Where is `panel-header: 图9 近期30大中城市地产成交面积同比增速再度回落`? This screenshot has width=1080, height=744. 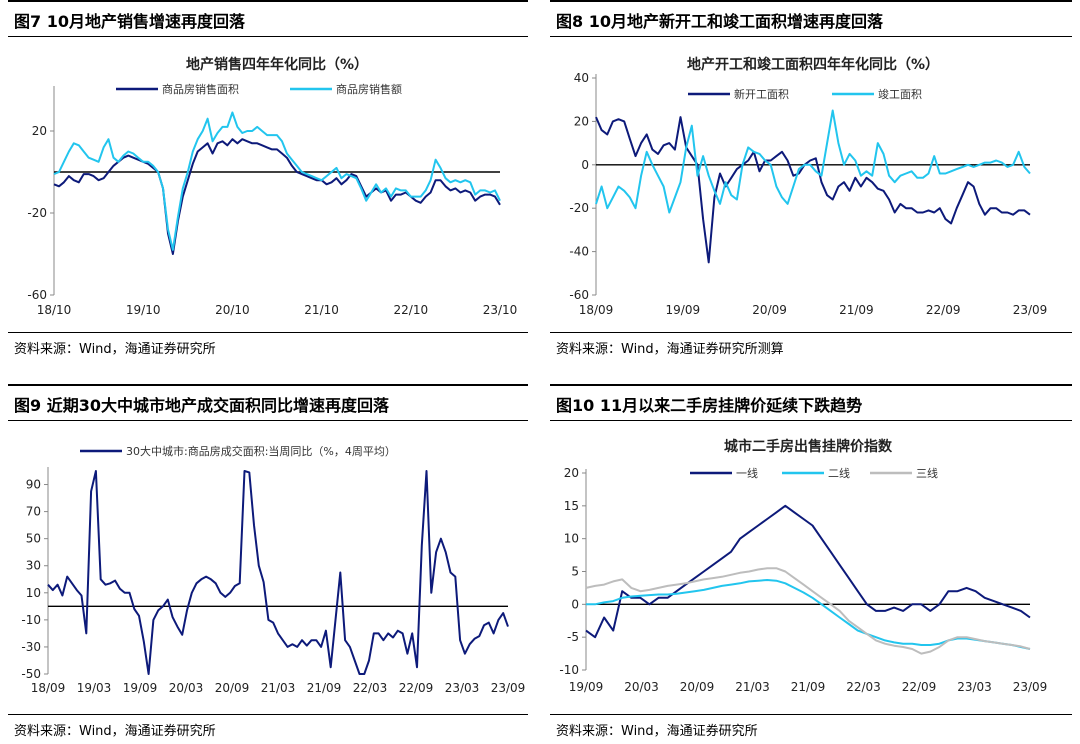 panel-header: 图9 近期30大中城市地产成交面积同比增速再度回落 is located at coordinates (268, 402).